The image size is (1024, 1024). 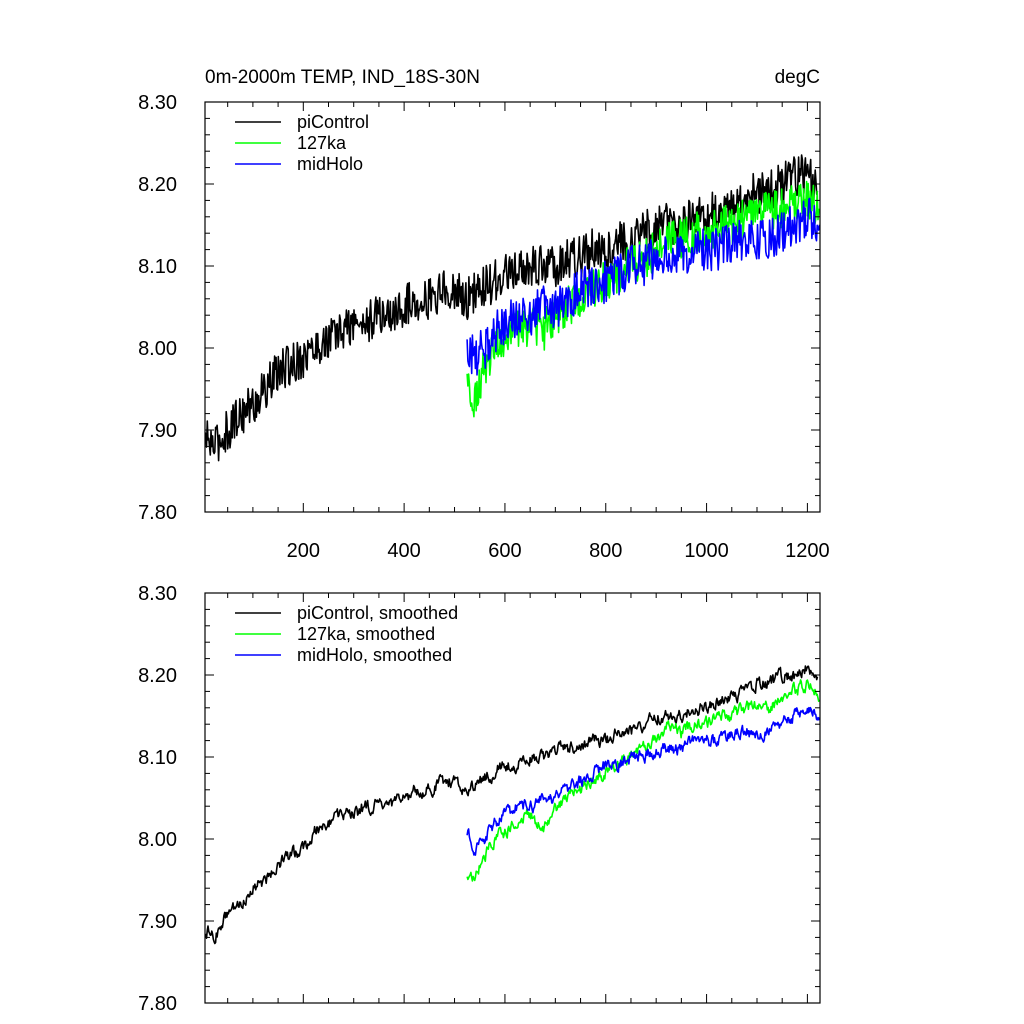 What do you see at coordinates (807, 551) in the screenshot?
I see `x-tick-label: 1200` at bounding box center [807, 551].